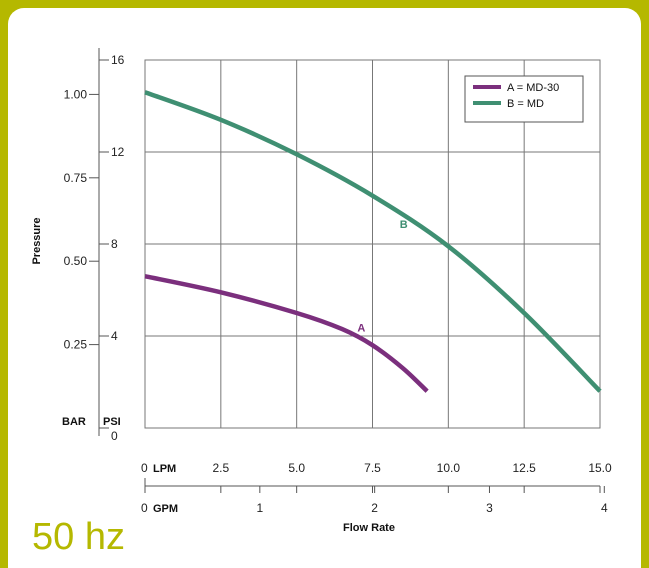 The image size is (649, 568). What do you see at coordinates (114, 436) in the screenshot?
I see `psi-tick-label: 0` at bounding box center [114, 436].